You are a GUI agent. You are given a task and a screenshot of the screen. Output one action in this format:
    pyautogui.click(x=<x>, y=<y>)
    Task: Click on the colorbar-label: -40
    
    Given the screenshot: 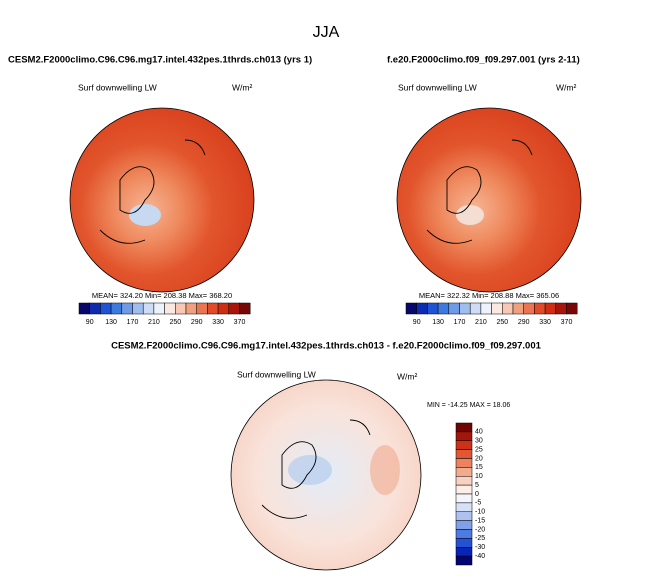 What is the action you would take?
    pyautogui.click(x=480, y=556)
    